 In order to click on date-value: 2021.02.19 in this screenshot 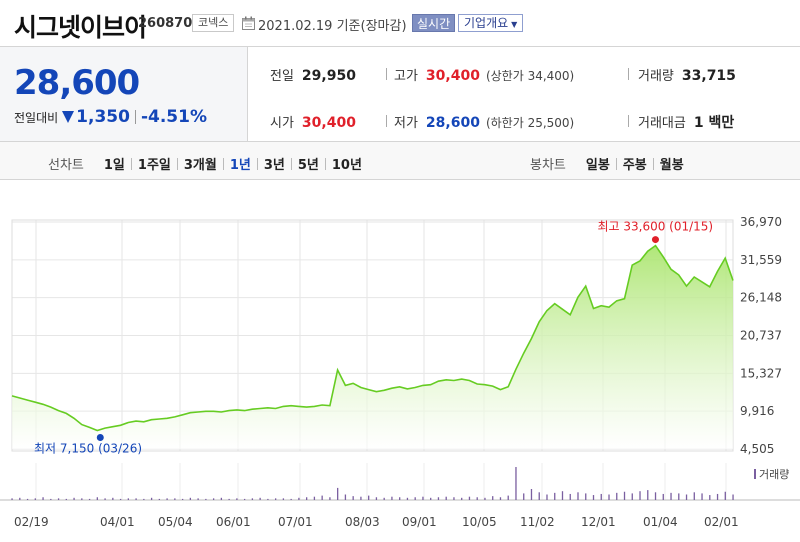, I will do `click(295, 26)`.